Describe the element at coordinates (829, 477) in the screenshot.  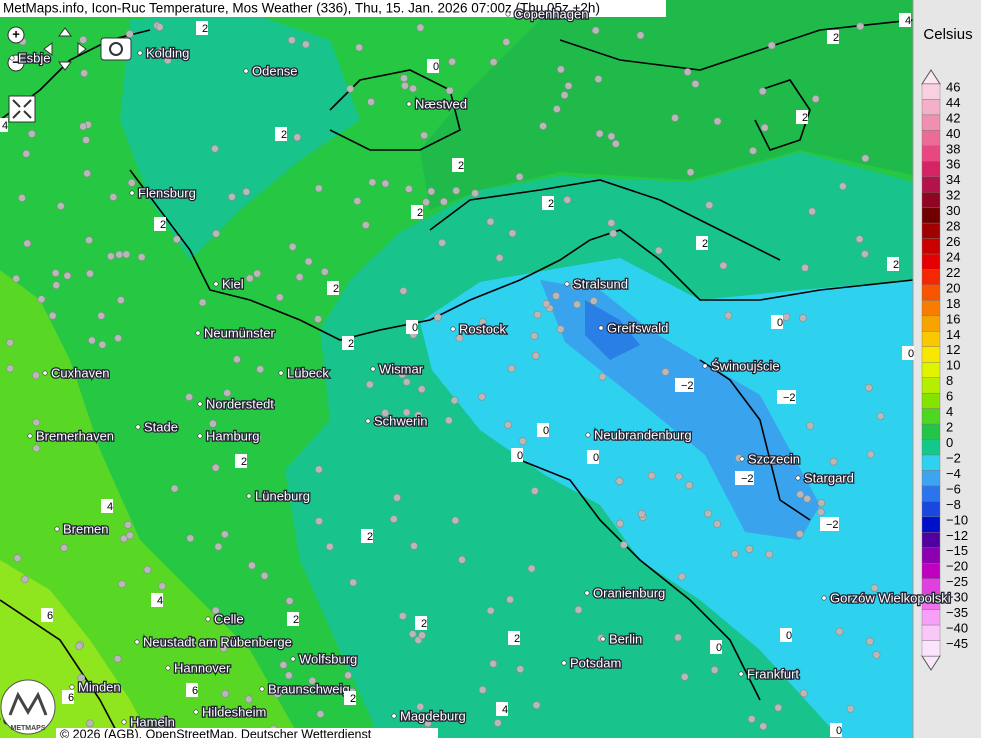
I see `city-label: Stargard` at that location.